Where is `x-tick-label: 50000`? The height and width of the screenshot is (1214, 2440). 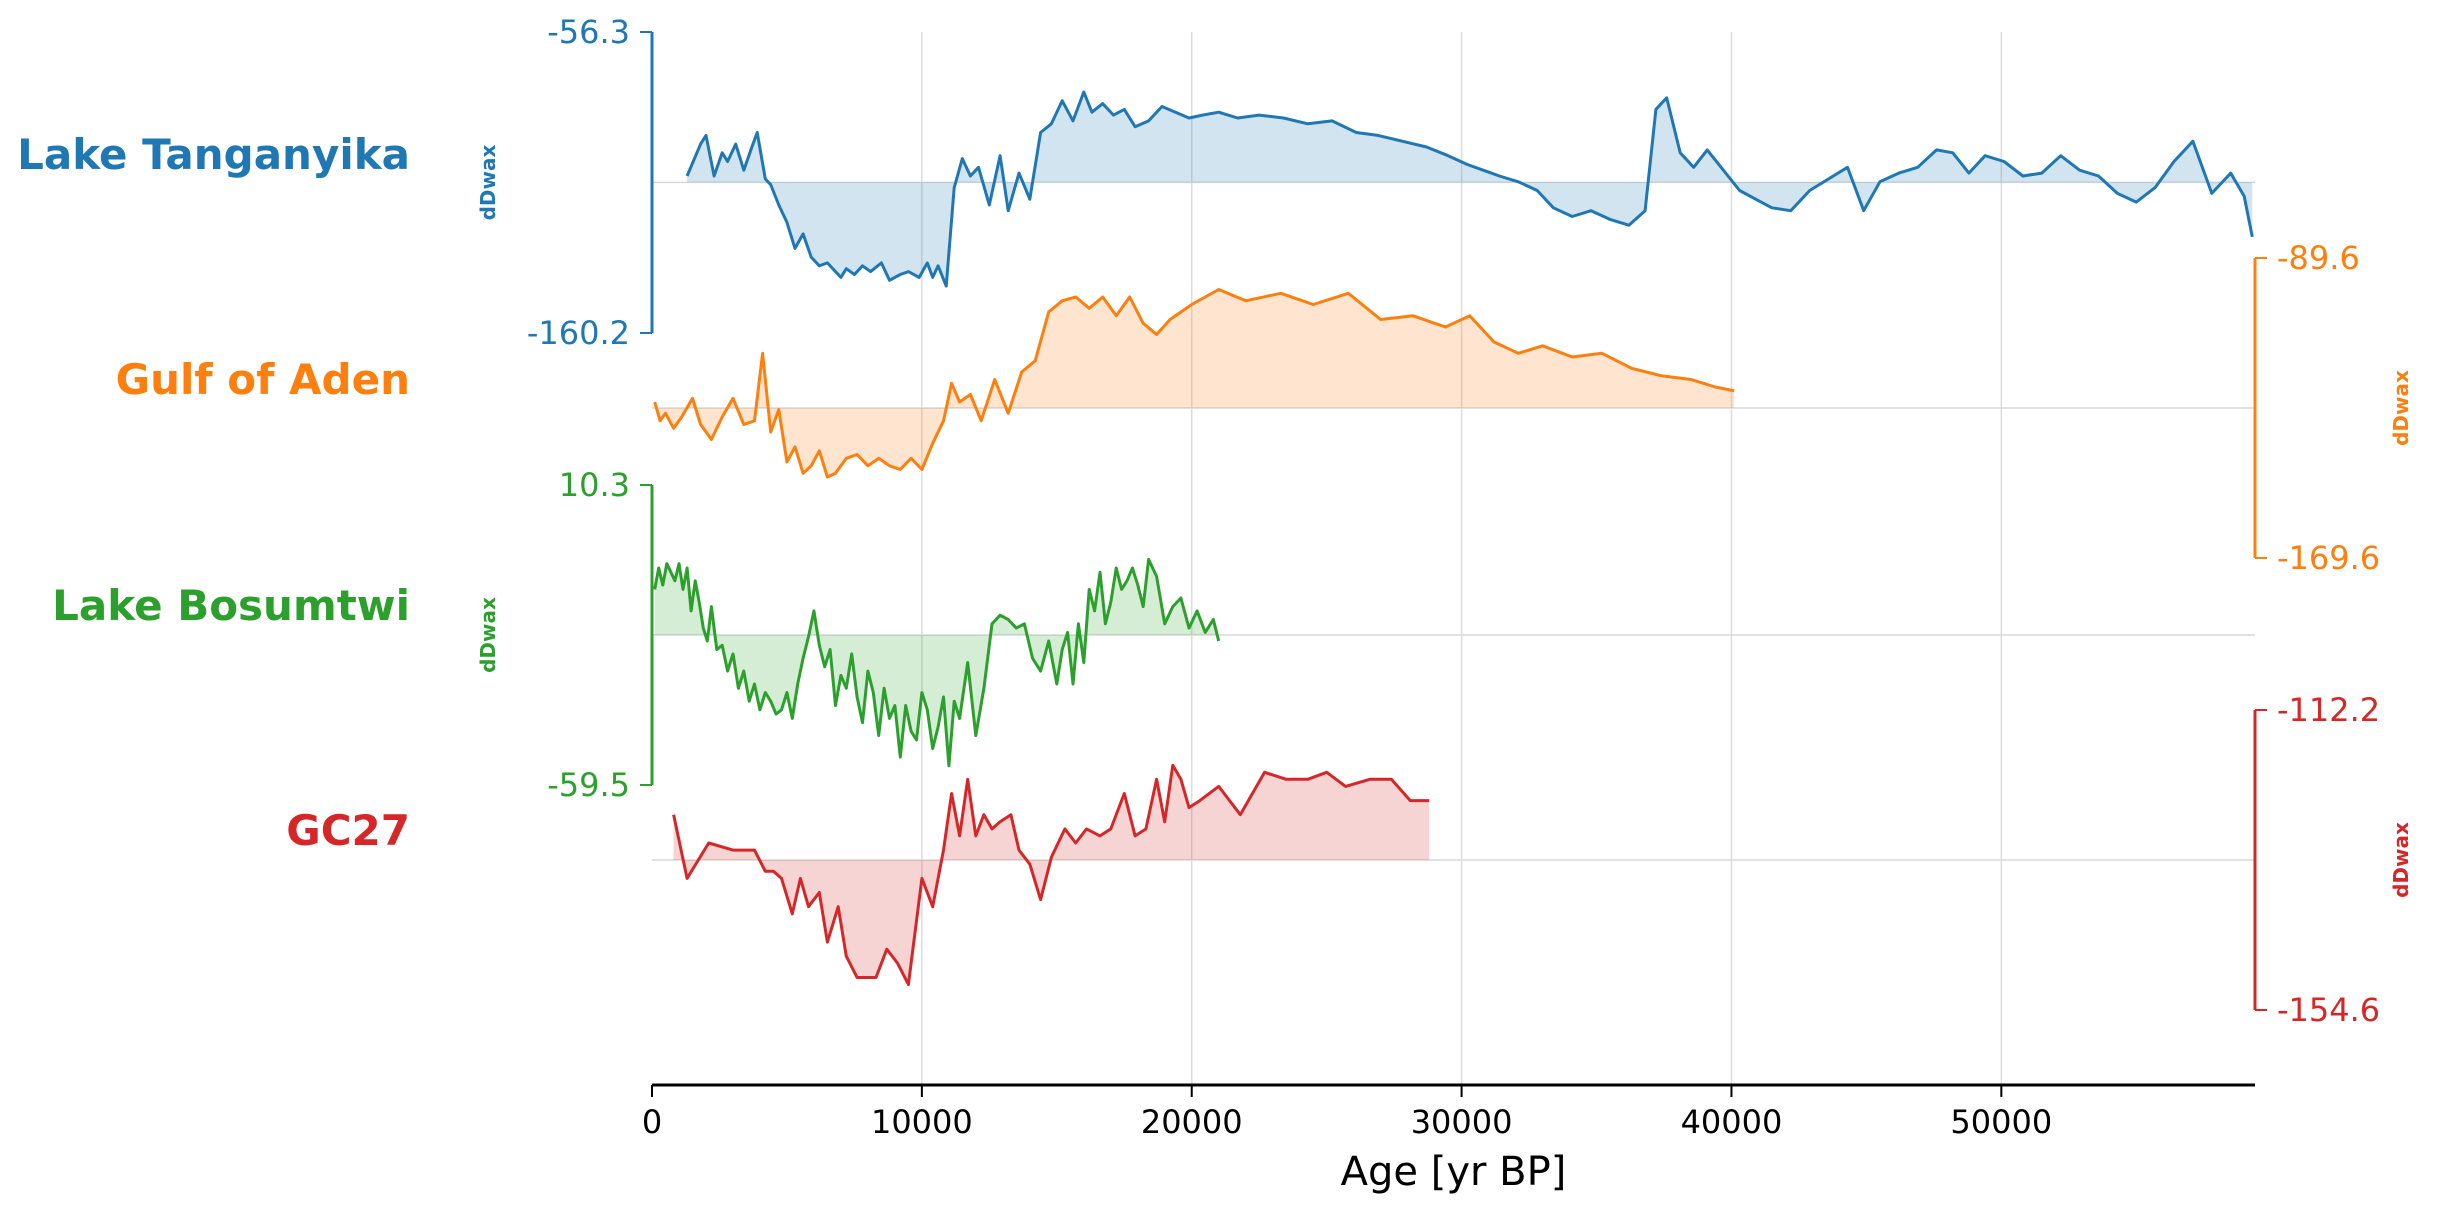 x-tick-label: 50000 is located at coordinates (2001, 1122).